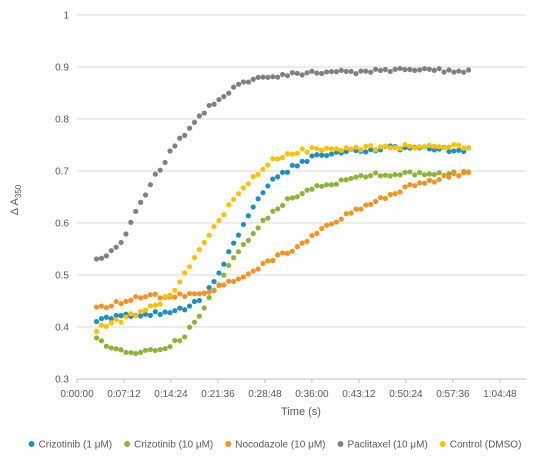 This screenshot has width=550, height=463. Describe the element at coordinates (173, 445) in the screenshot. I see `legend-label: Crizotinib (10 μM)` at that location.